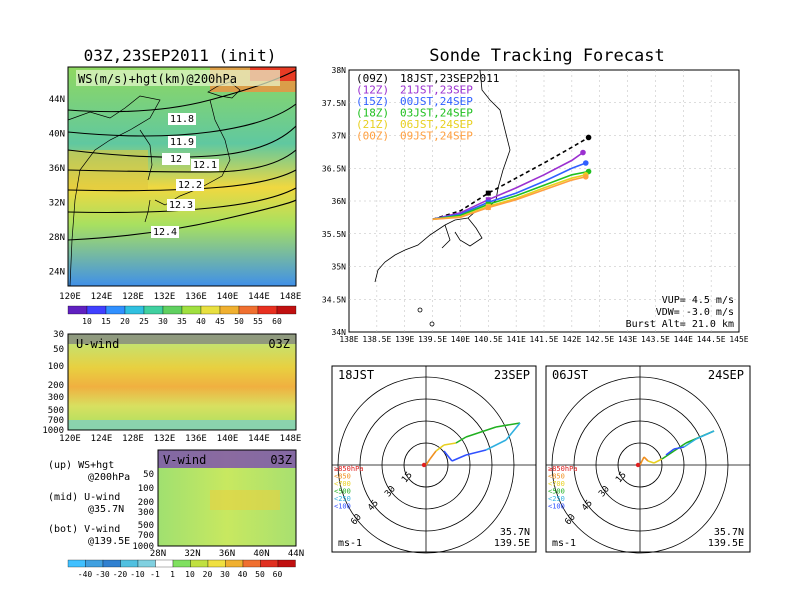 The width and height of the screenshot is (792, 612). What do you see at coordinates (102, 297) in the screenshot?
I see `map-x-tick-label: 124E` at bounding box center [102, 297].